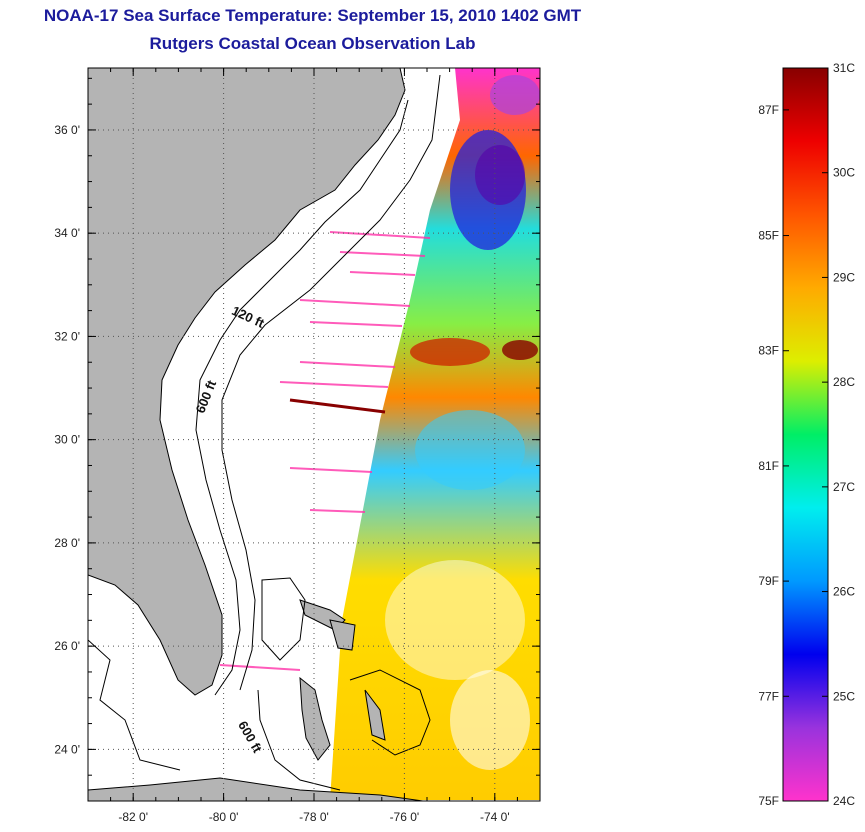  I want to click on contour-bahamas, so click(344, 684).